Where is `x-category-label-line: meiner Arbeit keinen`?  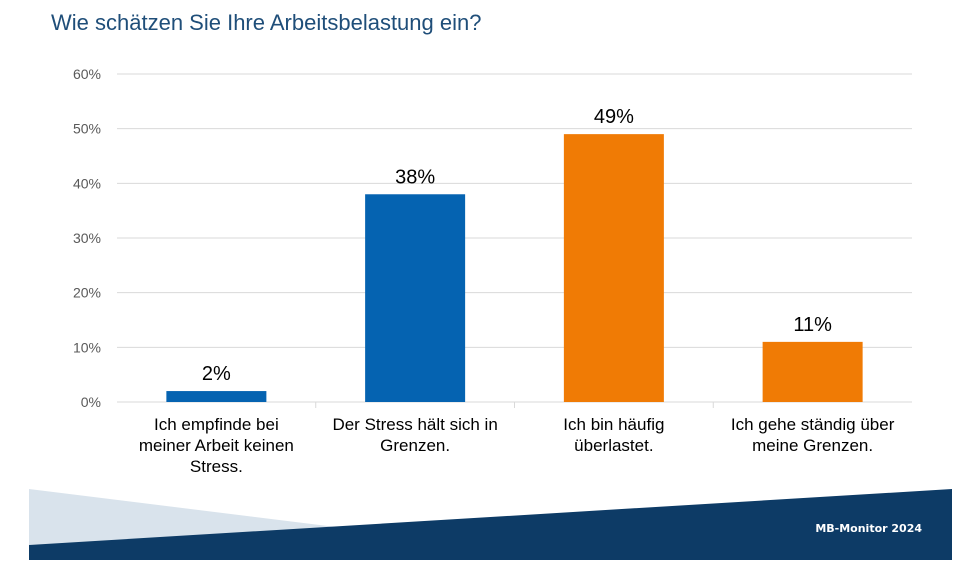 x-category-label-line: meiner Arbeit keinen is located at coordinates (216, 445).